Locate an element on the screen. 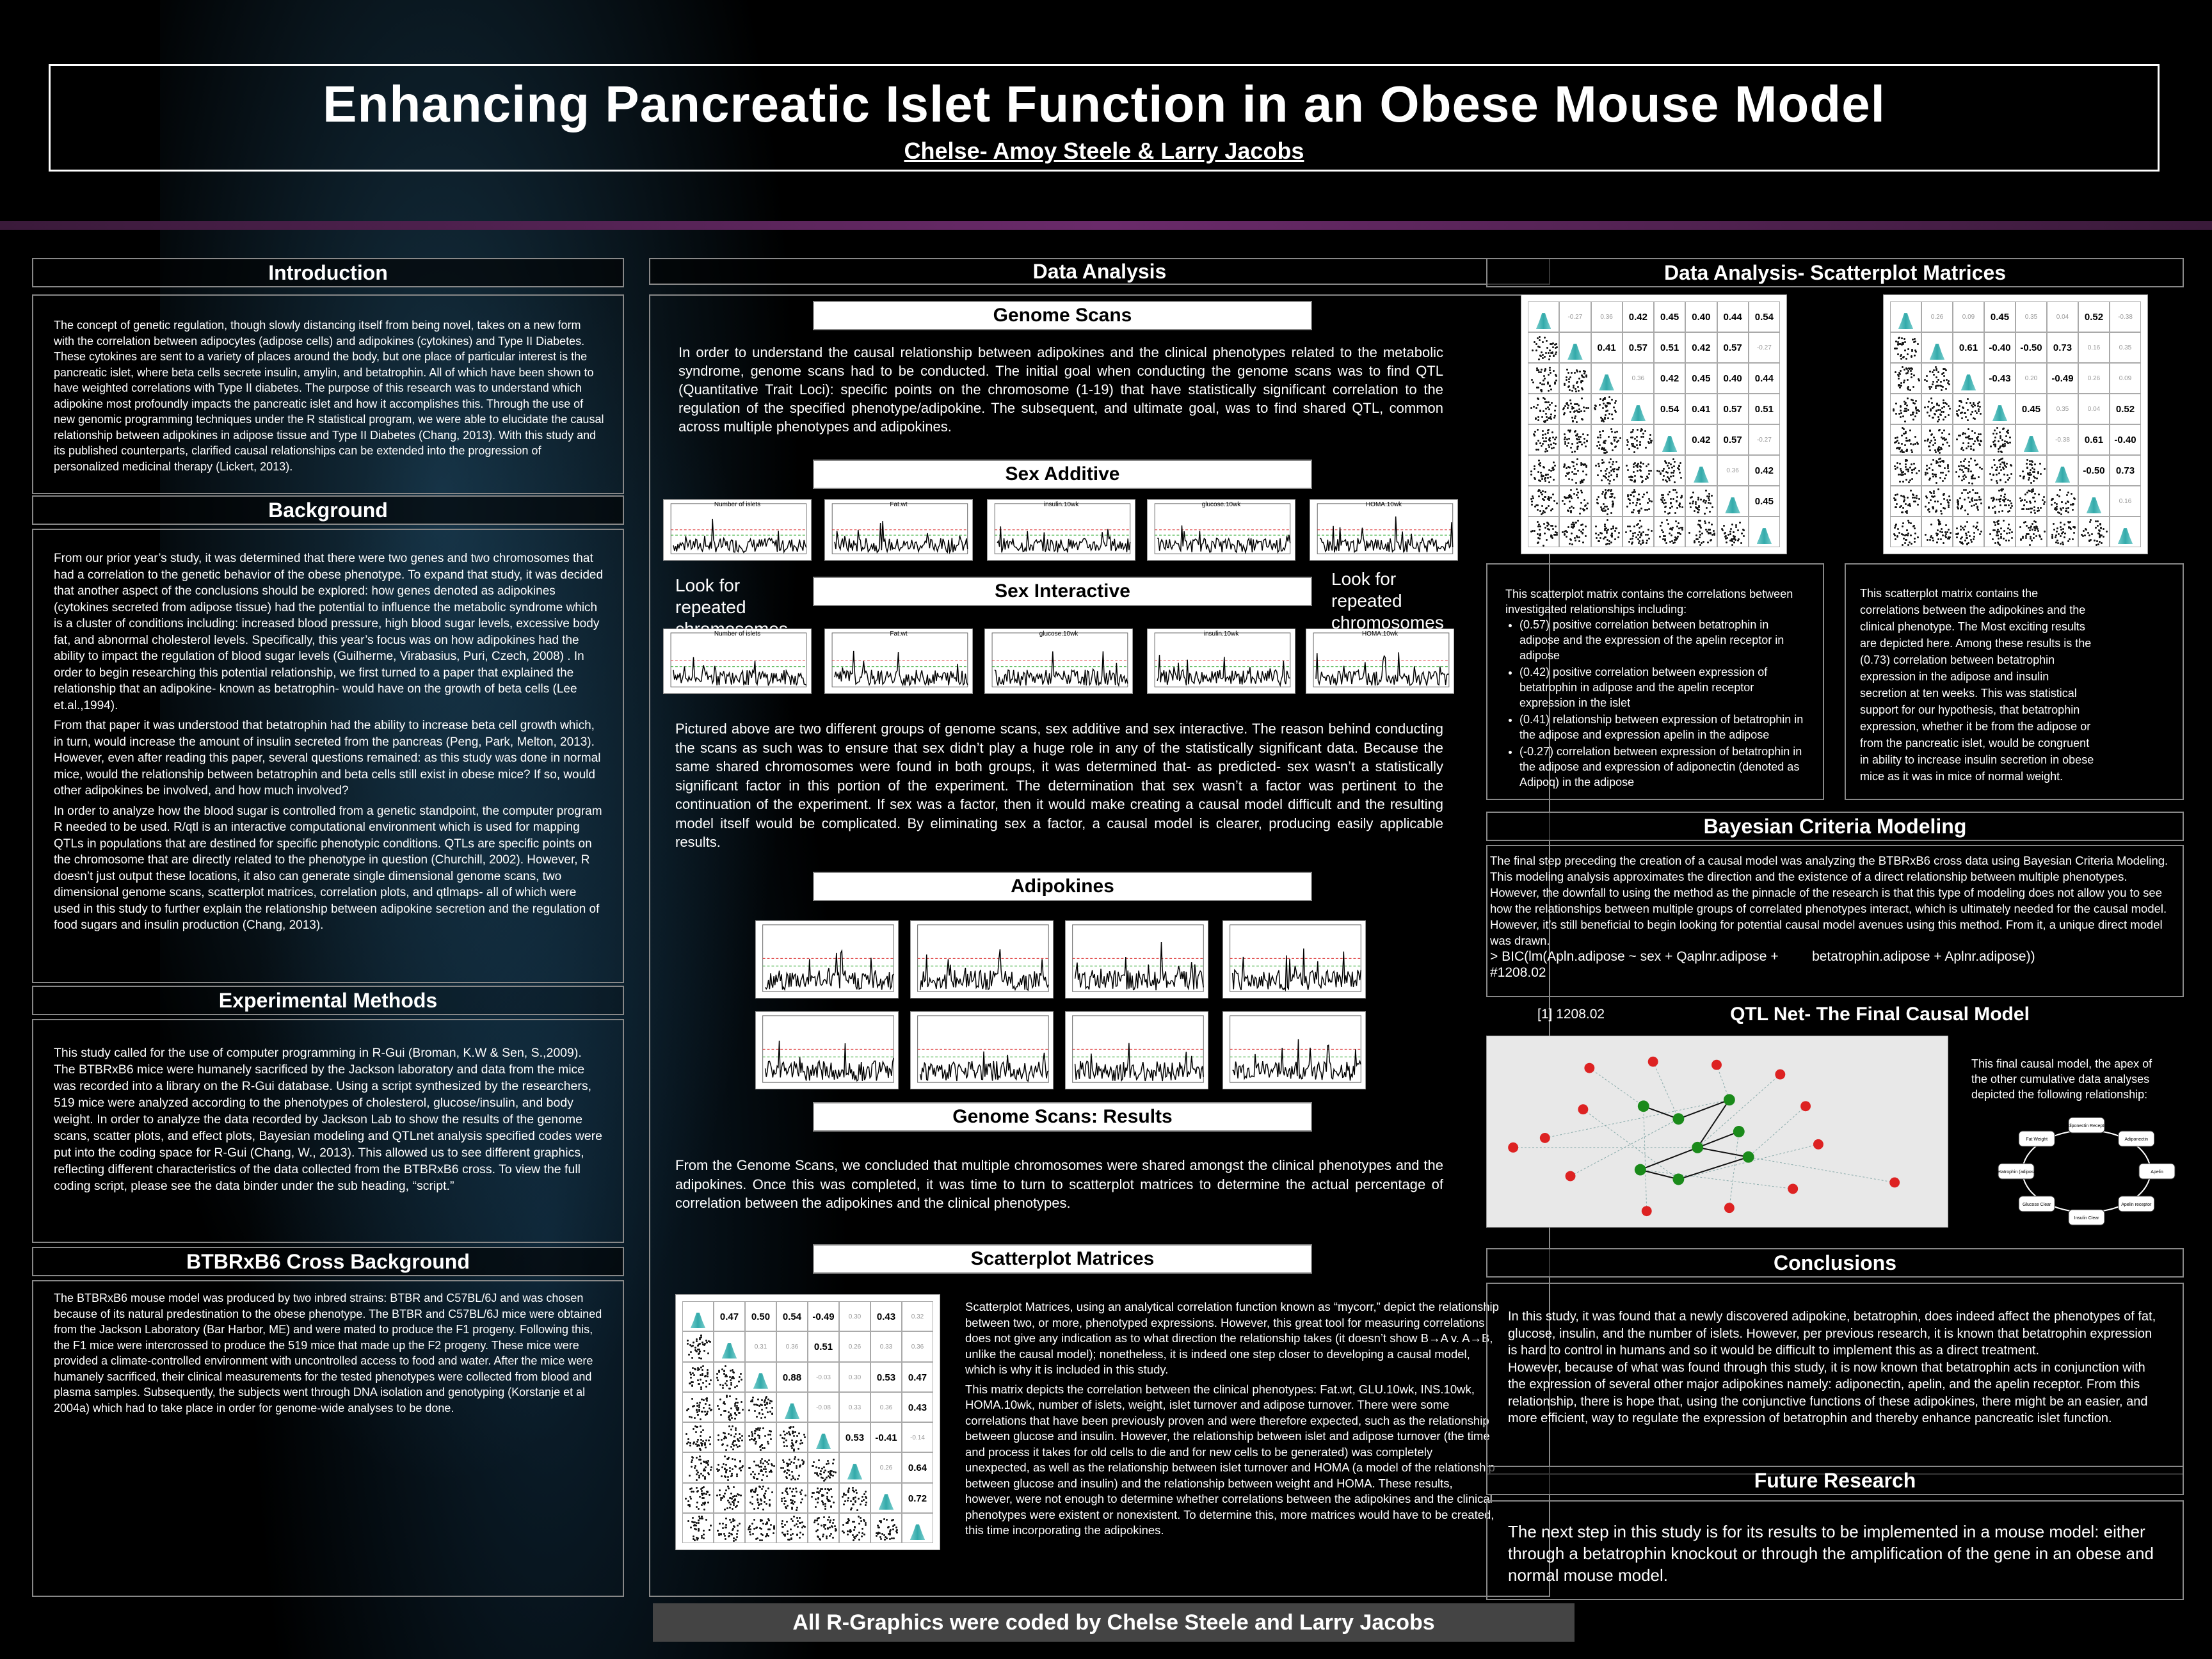  matrix-correlation-value: 0.73 is located at coordinates (2062, 347).